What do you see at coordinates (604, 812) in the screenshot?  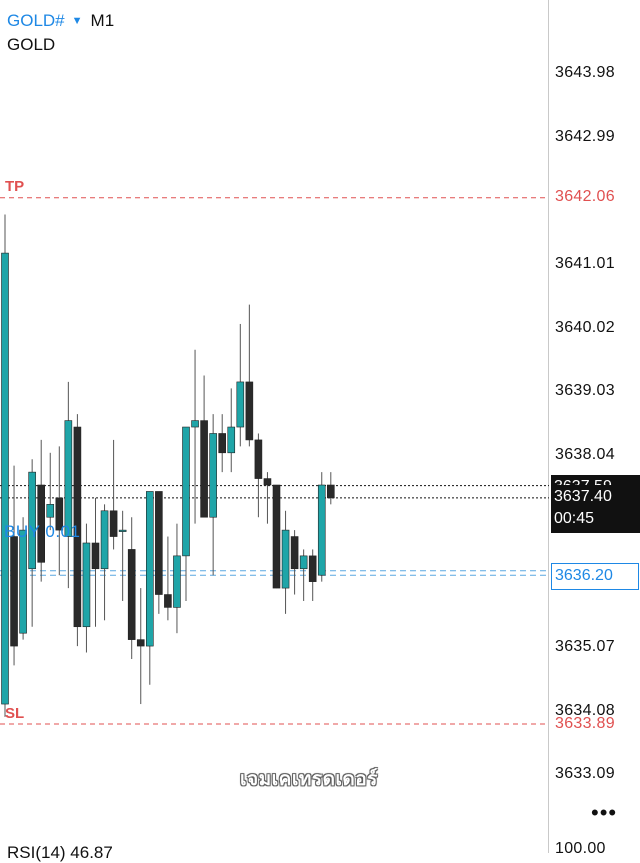 I see `more-options-icon: •••` at bounding box center [604, 812].